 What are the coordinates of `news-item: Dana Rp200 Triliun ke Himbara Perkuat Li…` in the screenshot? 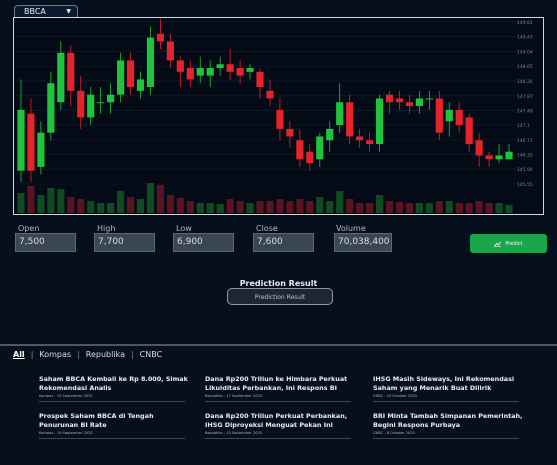 It's located at (280, 388).